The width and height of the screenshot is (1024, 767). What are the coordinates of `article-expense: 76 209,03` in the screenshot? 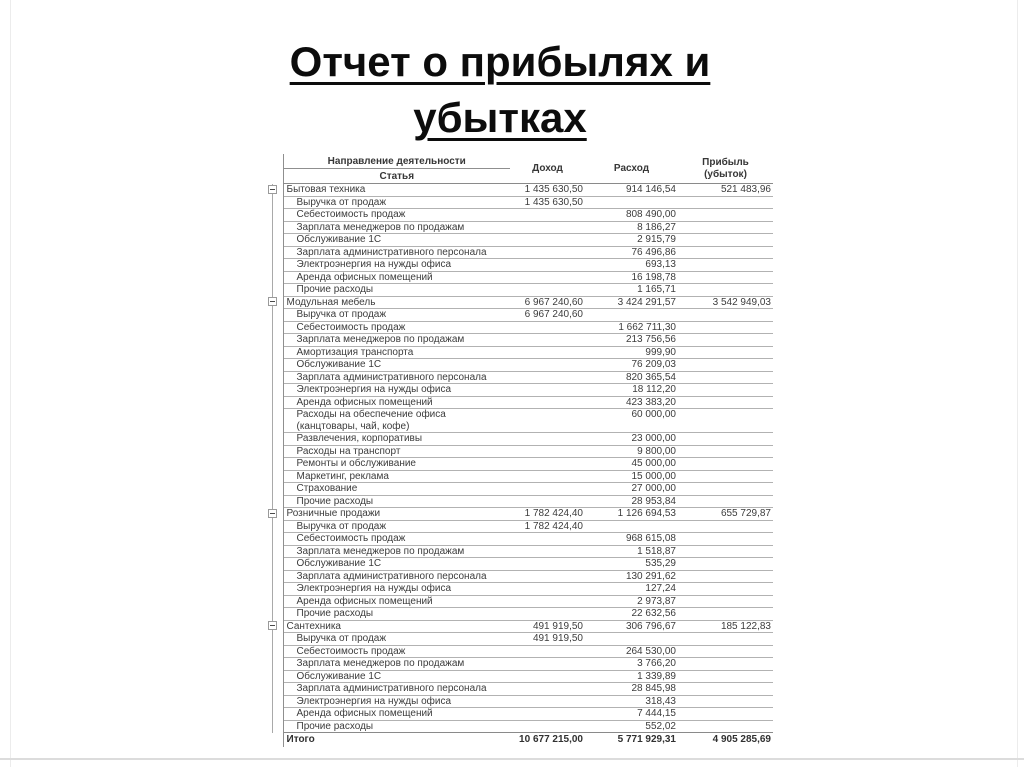 It's located at (631, 364).